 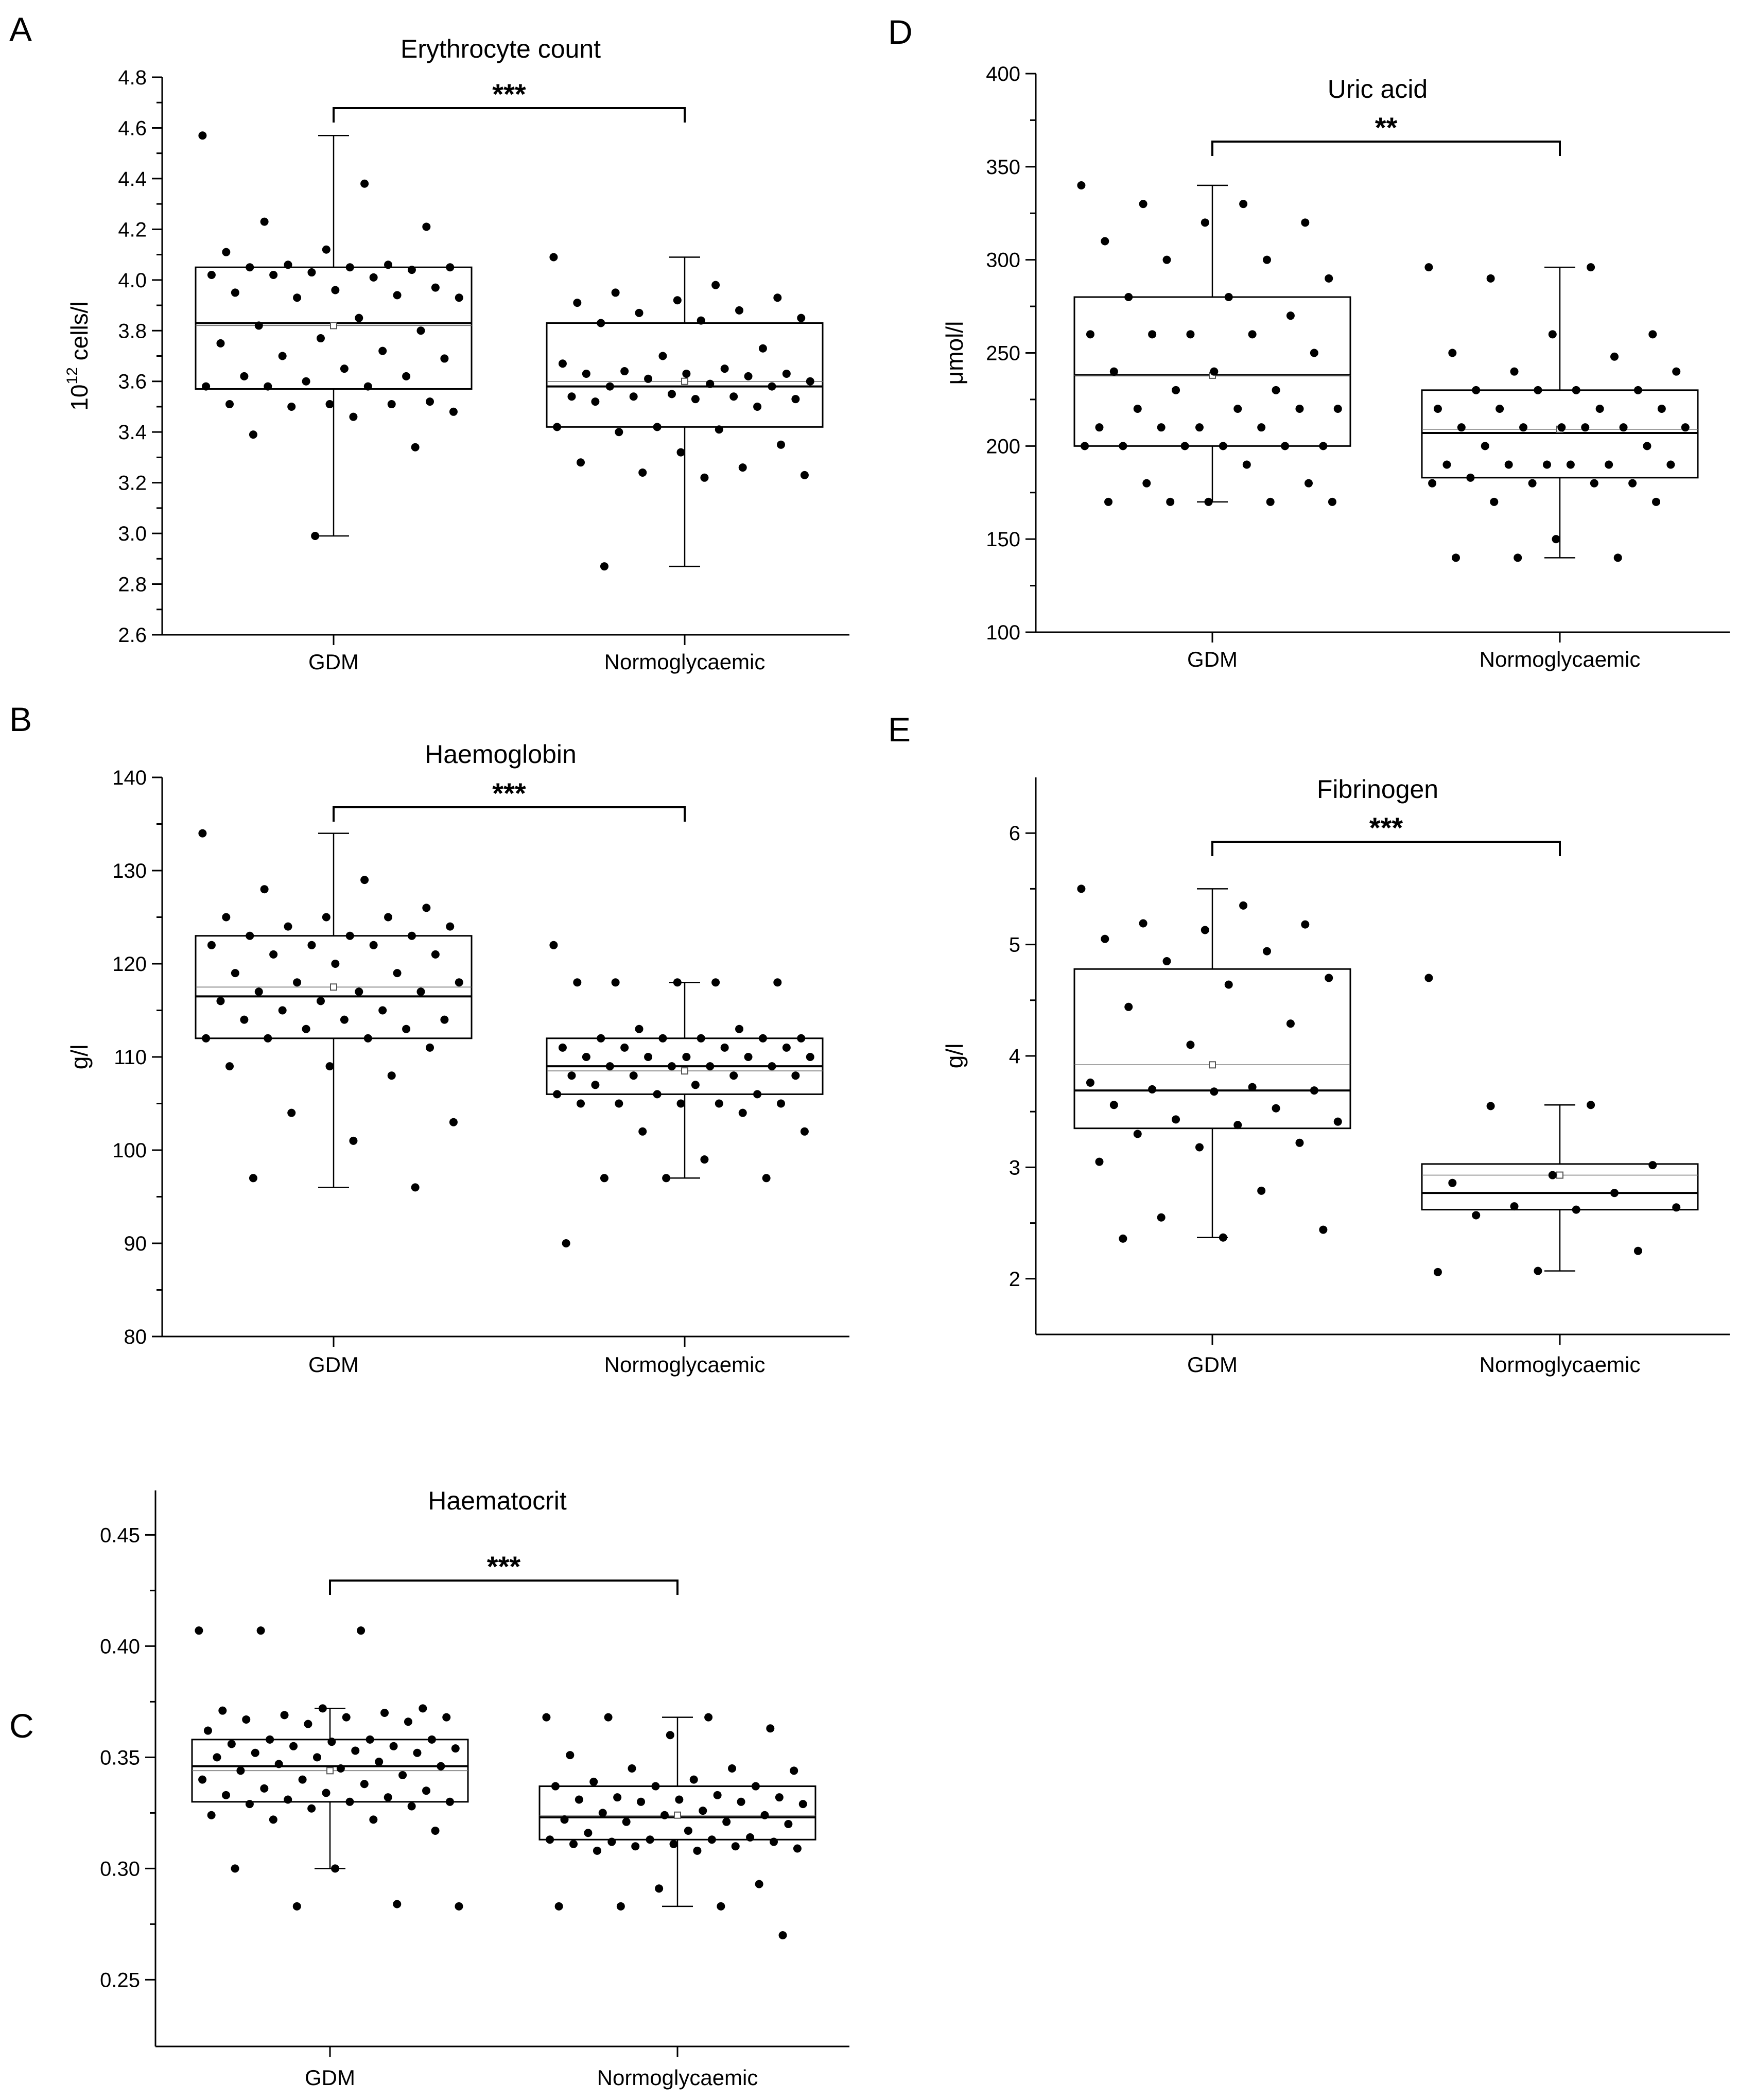 I want to click on y-tick-label: 140, so click(x=129, y=778).